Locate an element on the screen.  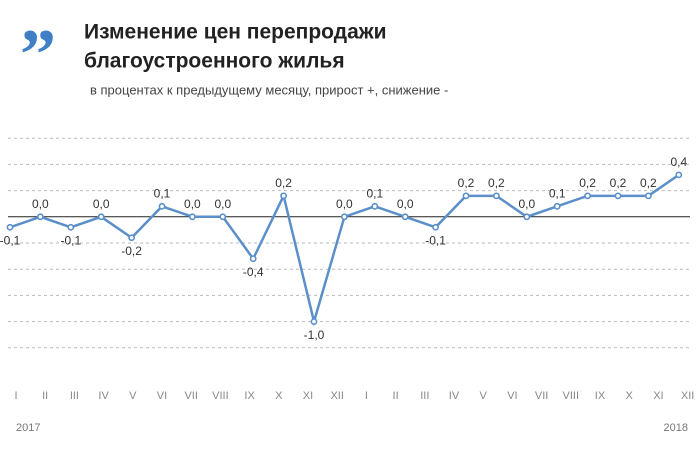
chart-title: благоустроенного жилья is located at coordinates (214, 61).